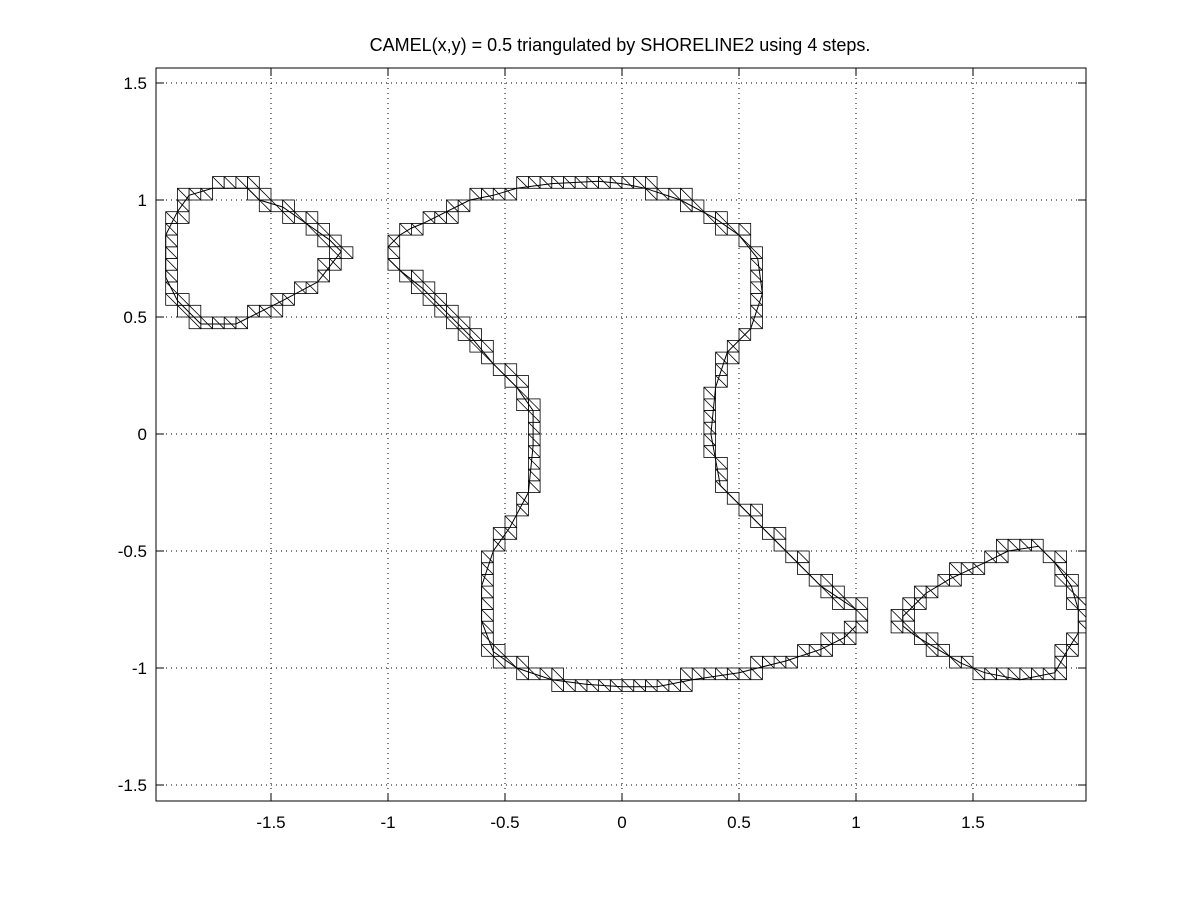 Image resolution: width=1200 pixels, height=900 pixels. I want to click on y-tick-label: 1.5, so click(135, 83).